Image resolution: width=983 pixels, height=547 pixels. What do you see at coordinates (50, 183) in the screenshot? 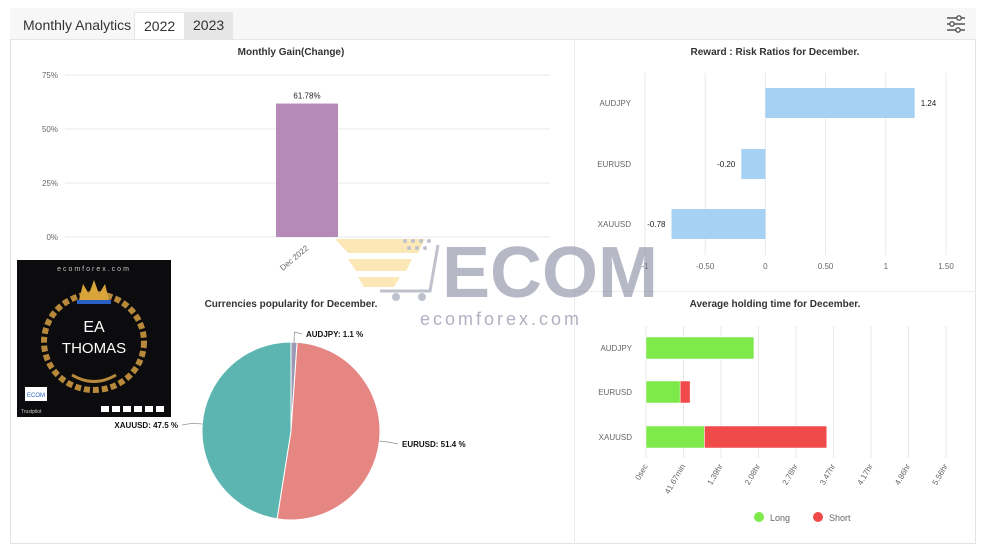
I see `gain-ytick: 25%` at bounding box center [50, 183].